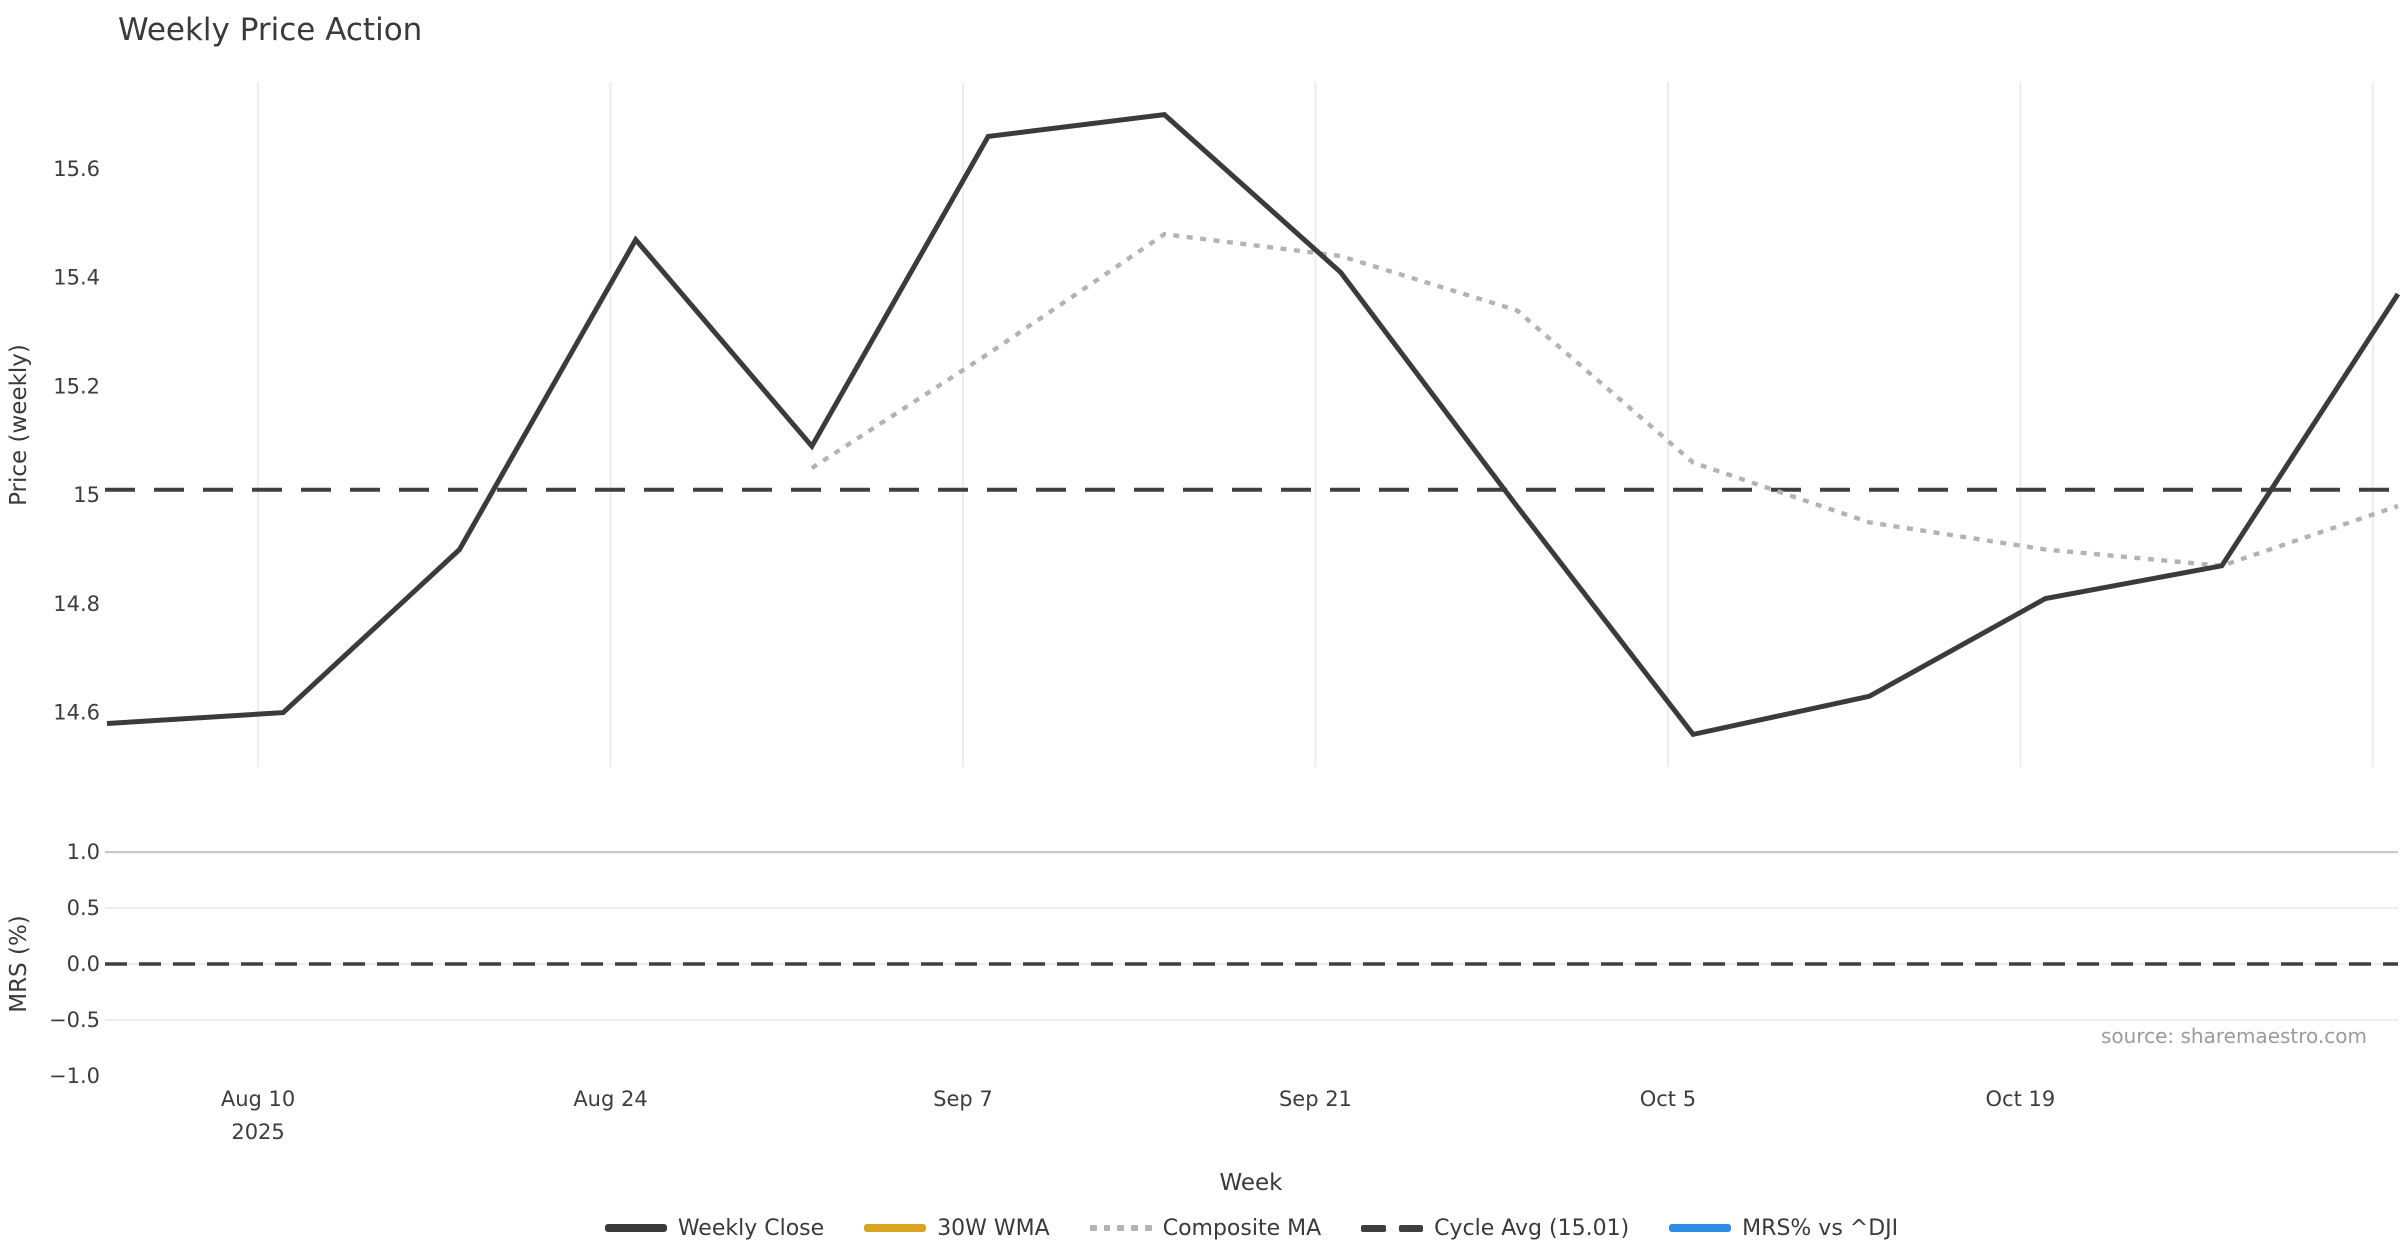 The height and width of the screenshot is (1260, 2400). I want to click on mrs-tick-label: 0.0, so click(83, 964).